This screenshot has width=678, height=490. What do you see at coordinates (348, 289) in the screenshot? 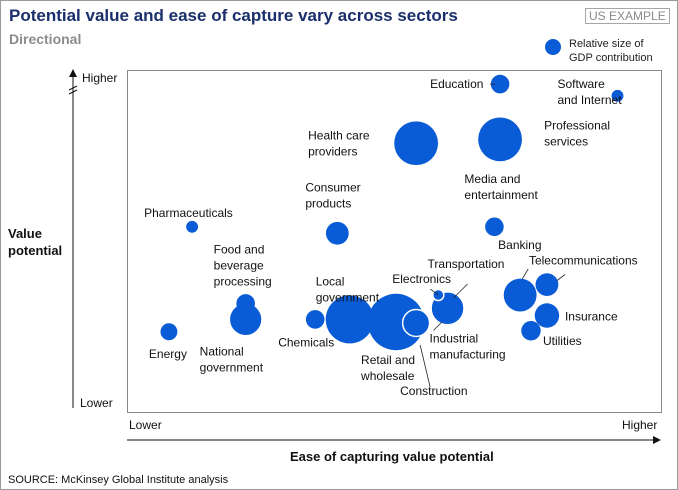
I see `bubble-label-local-government: Local government` at bounding box center [348, 289].